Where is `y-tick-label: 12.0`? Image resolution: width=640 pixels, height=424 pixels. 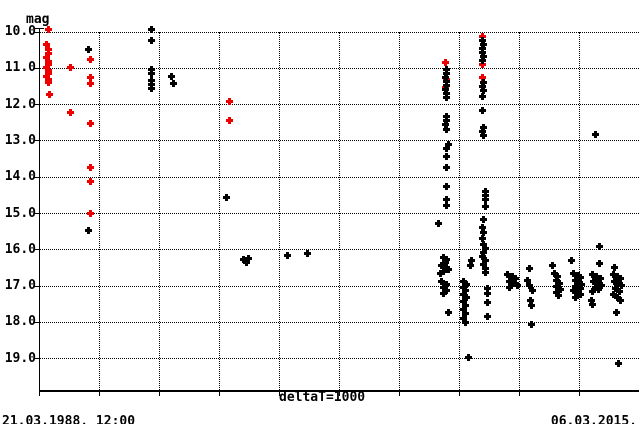 y-tick-label: 12.0 is located at coordinates (20, 104).